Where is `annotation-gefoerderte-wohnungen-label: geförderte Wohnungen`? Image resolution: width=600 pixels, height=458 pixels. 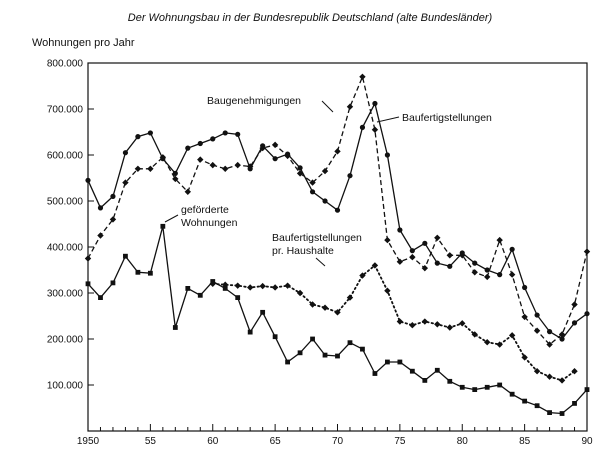 annotation-gefoerderte-wohnungen-label: geförderte Wohnungen is located at coordinates (209, 216).